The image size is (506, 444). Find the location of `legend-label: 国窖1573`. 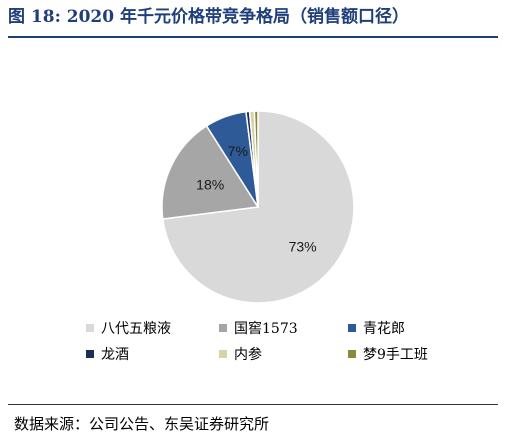

legend-label: 国窖1573 is located at coordinates (266, 329).